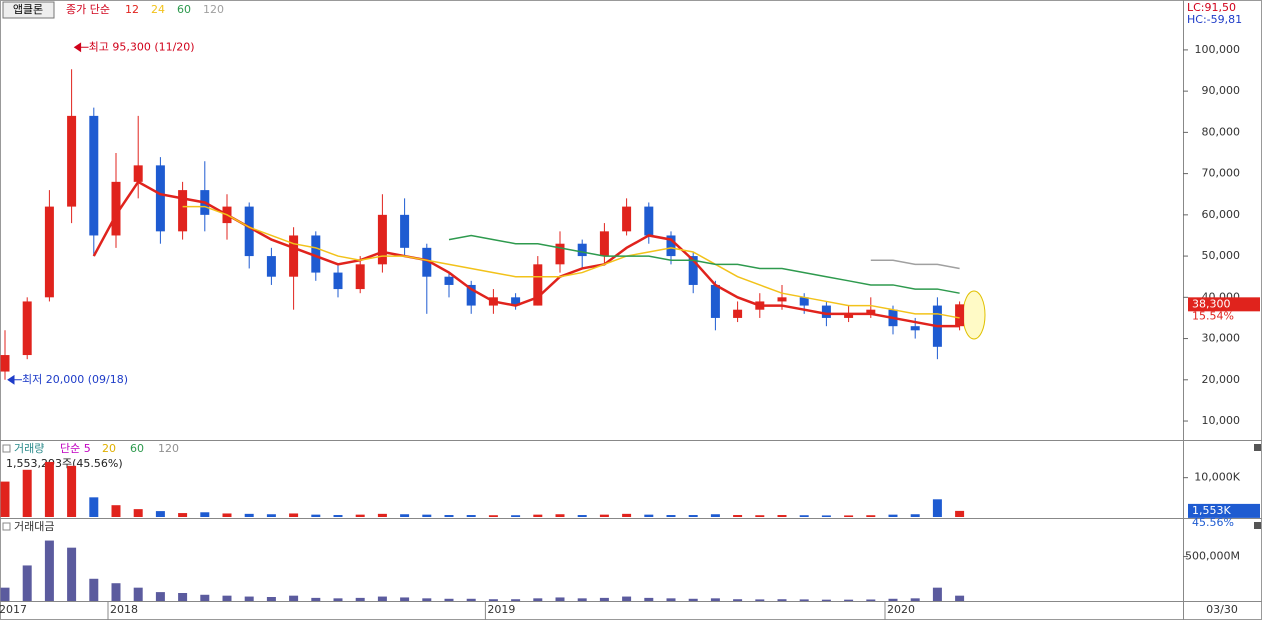 This screenshot has height=620, width=1262. I want to click on lc-label: LC:91,50, so click(1211, 7).